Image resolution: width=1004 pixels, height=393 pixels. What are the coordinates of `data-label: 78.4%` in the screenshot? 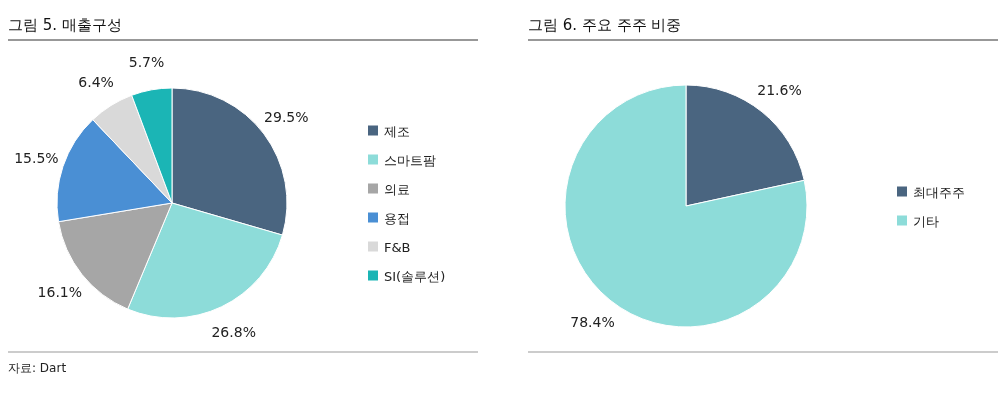 It's located at (592, 321).